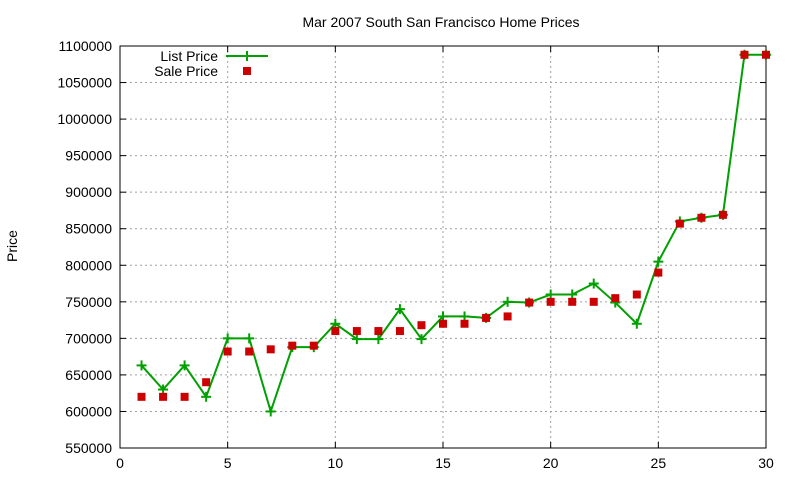  I want to click on legend-marker-list-price, so click(247, 56).